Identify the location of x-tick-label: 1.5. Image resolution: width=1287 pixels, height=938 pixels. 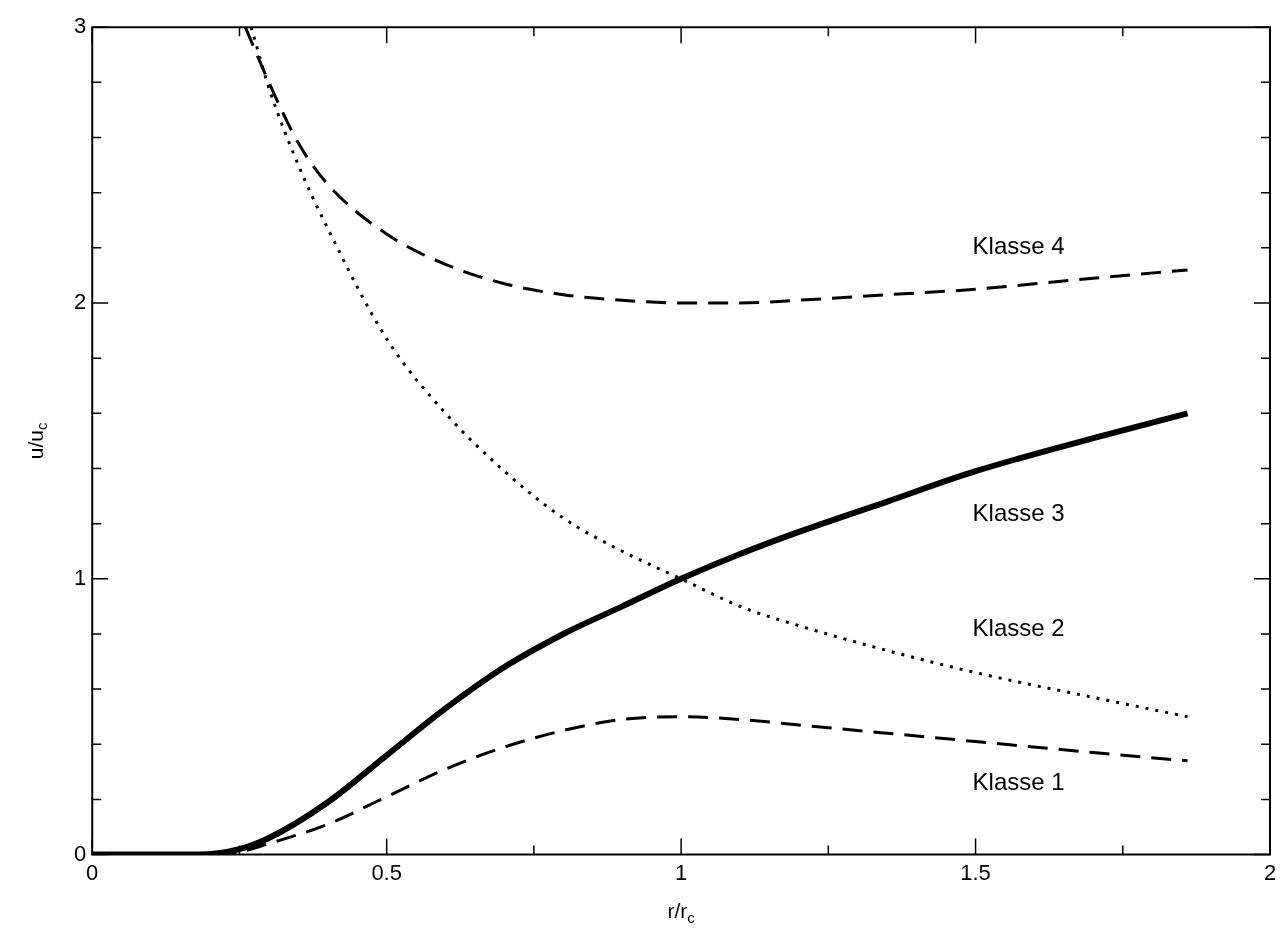
(975, 872).